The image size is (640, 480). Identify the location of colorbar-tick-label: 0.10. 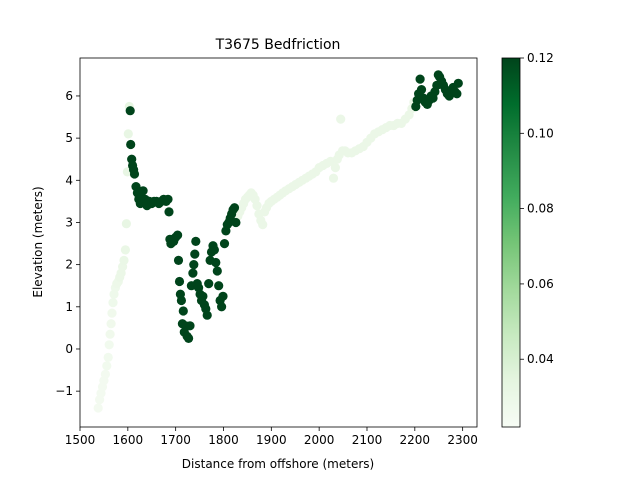
(540, 133).